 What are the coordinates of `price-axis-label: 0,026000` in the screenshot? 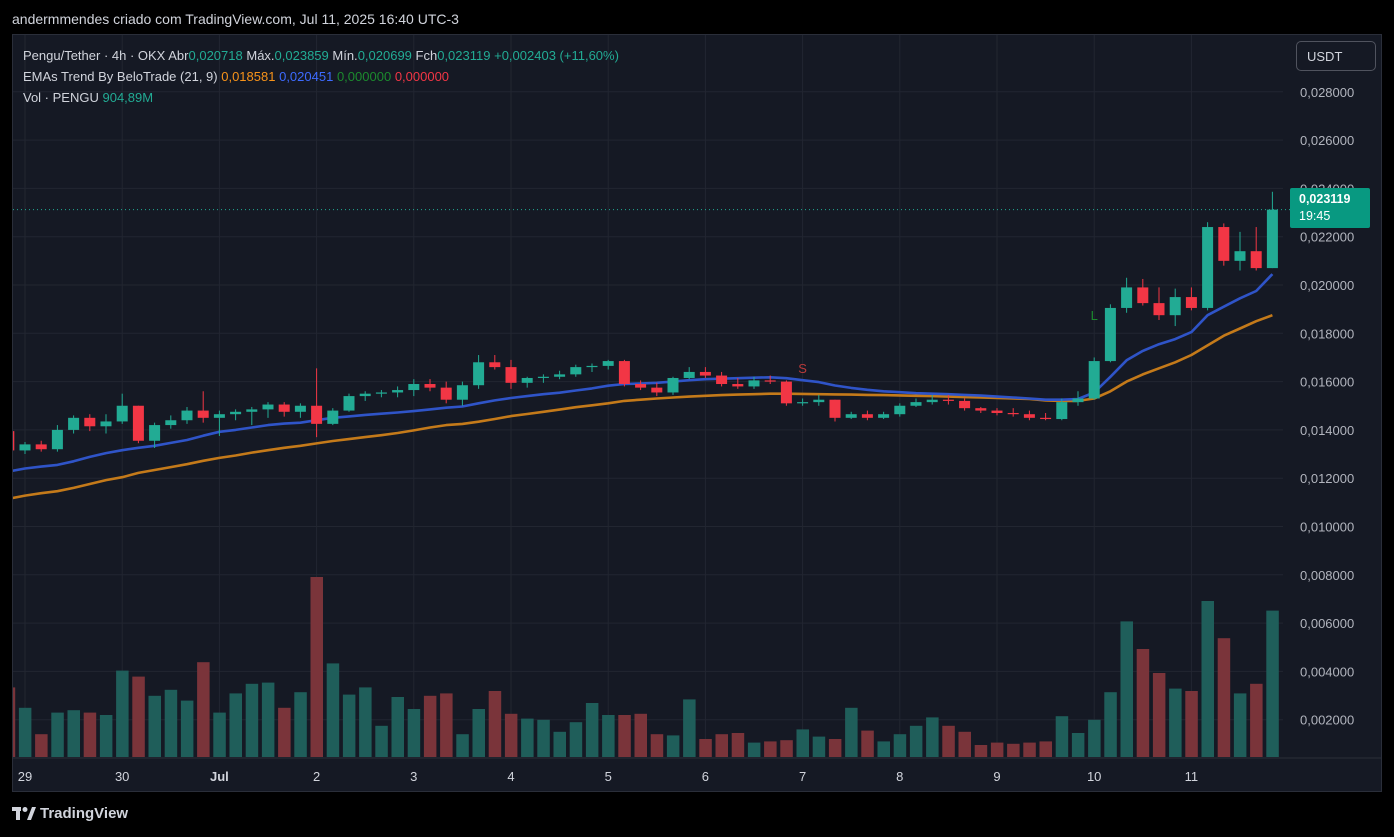 It's located at (1327, 140).